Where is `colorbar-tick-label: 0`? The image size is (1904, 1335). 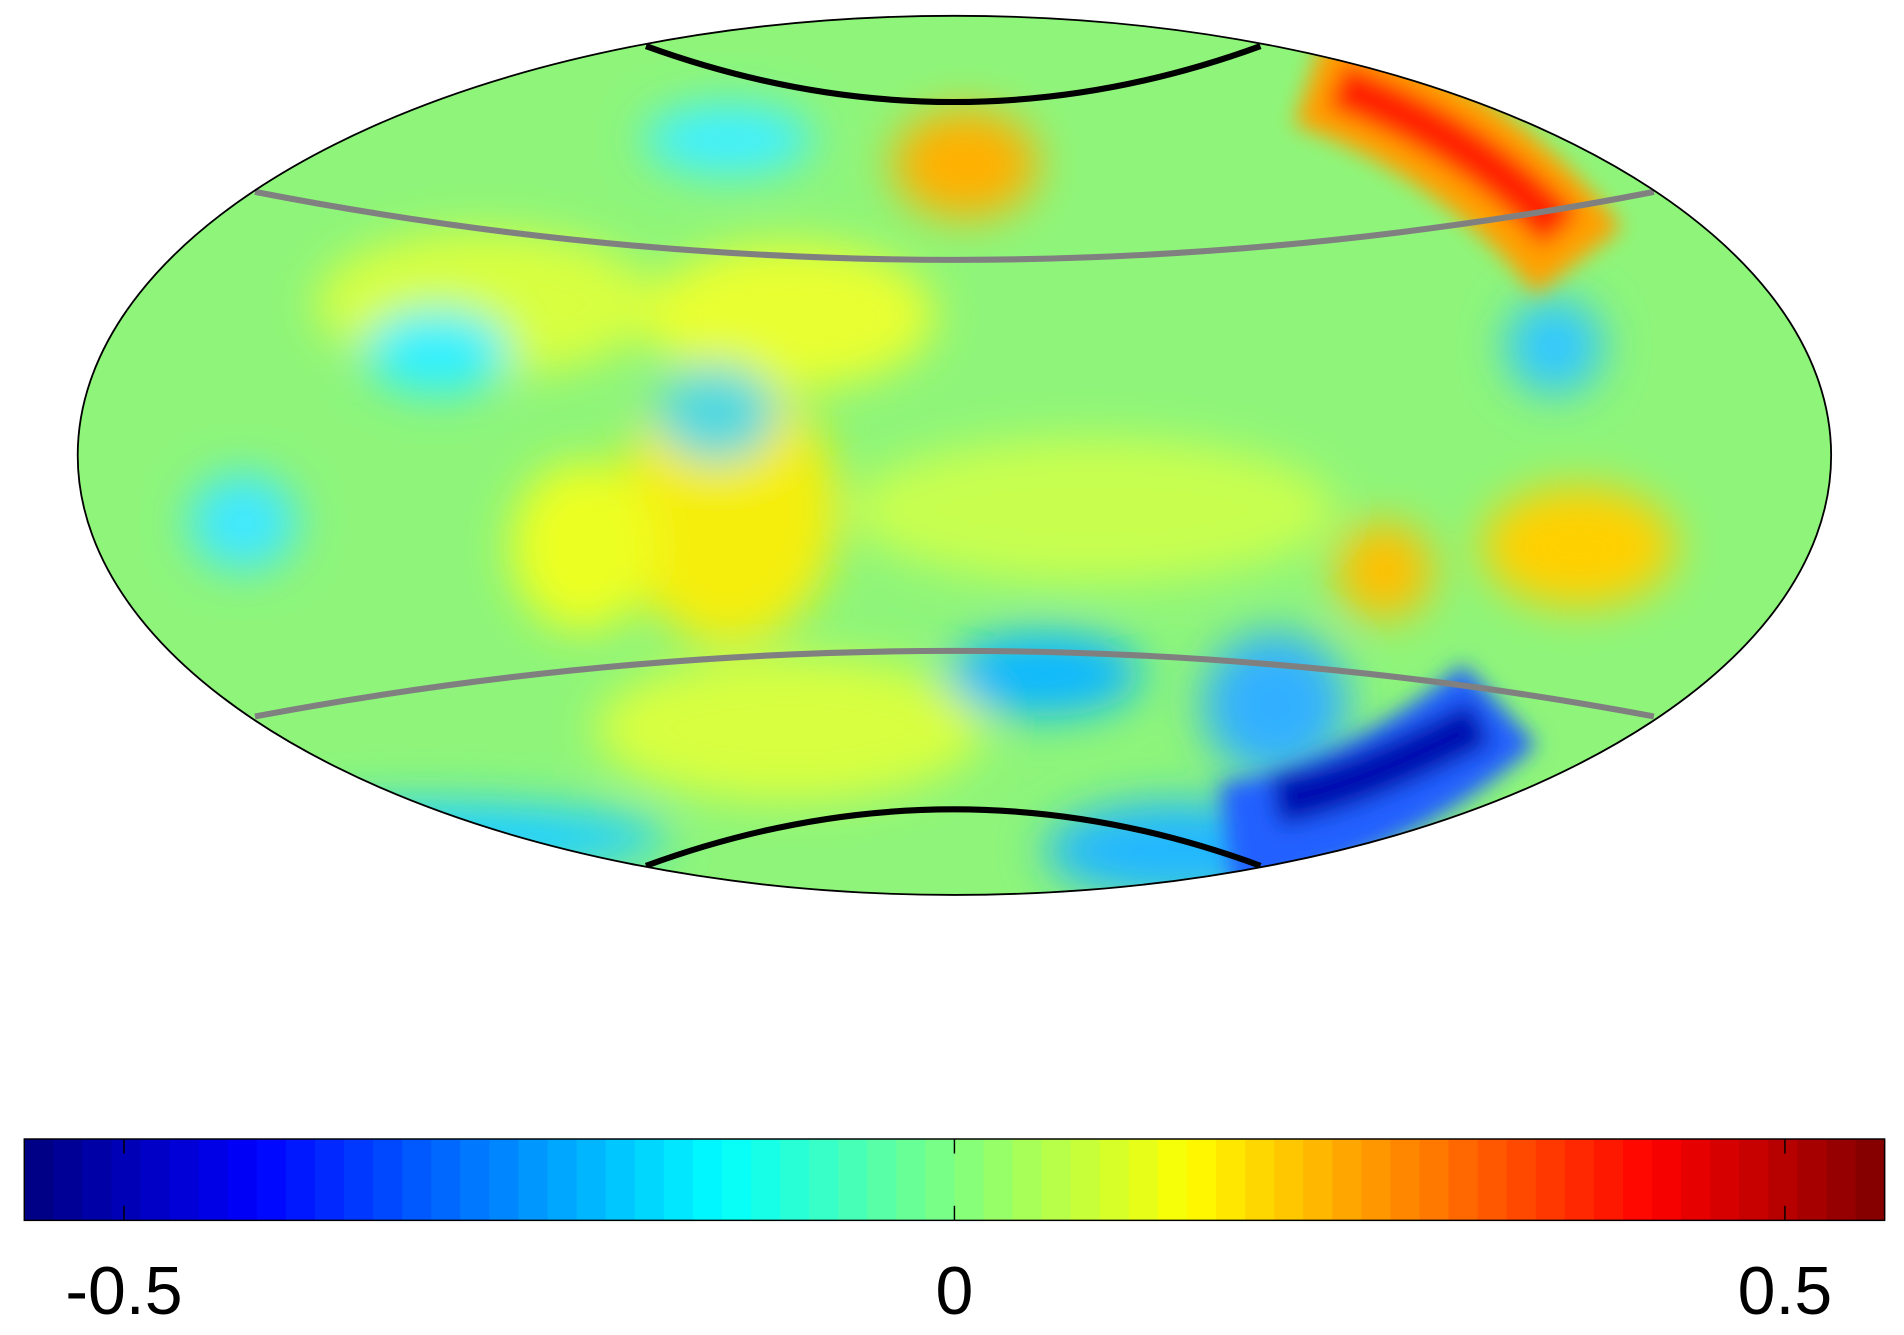
colorbar-tick-label: 0 is located at coordinates (955, 1291).